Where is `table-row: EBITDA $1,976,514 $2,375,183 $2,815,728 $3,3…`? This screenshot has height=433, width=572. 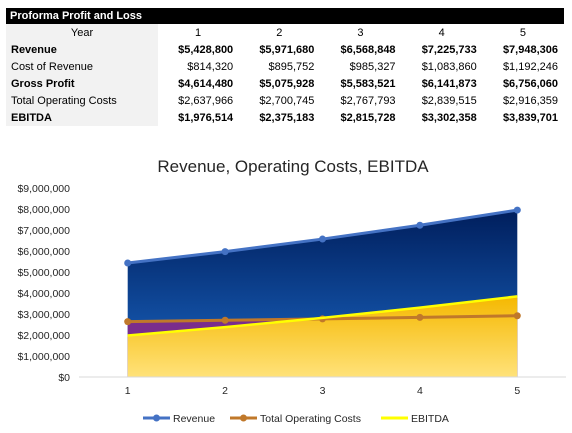
table-row: EBITDA $1,976,514 $2,375,183 $2,815,728 $3,3… is located at coordinates (285, 117).